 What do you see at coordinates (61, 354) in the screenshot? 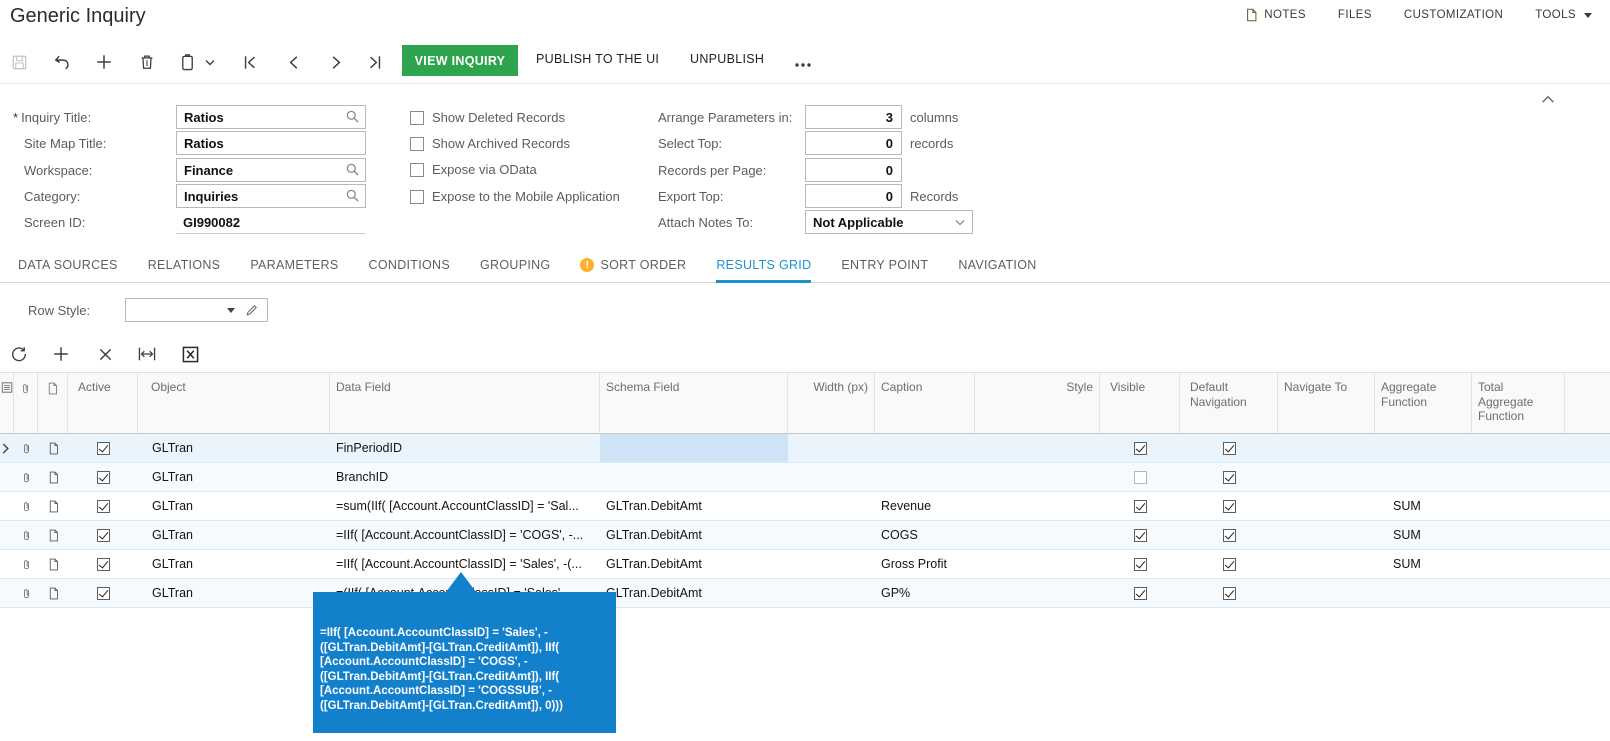
I see `add-row-button` at bounding box center [61, 354].